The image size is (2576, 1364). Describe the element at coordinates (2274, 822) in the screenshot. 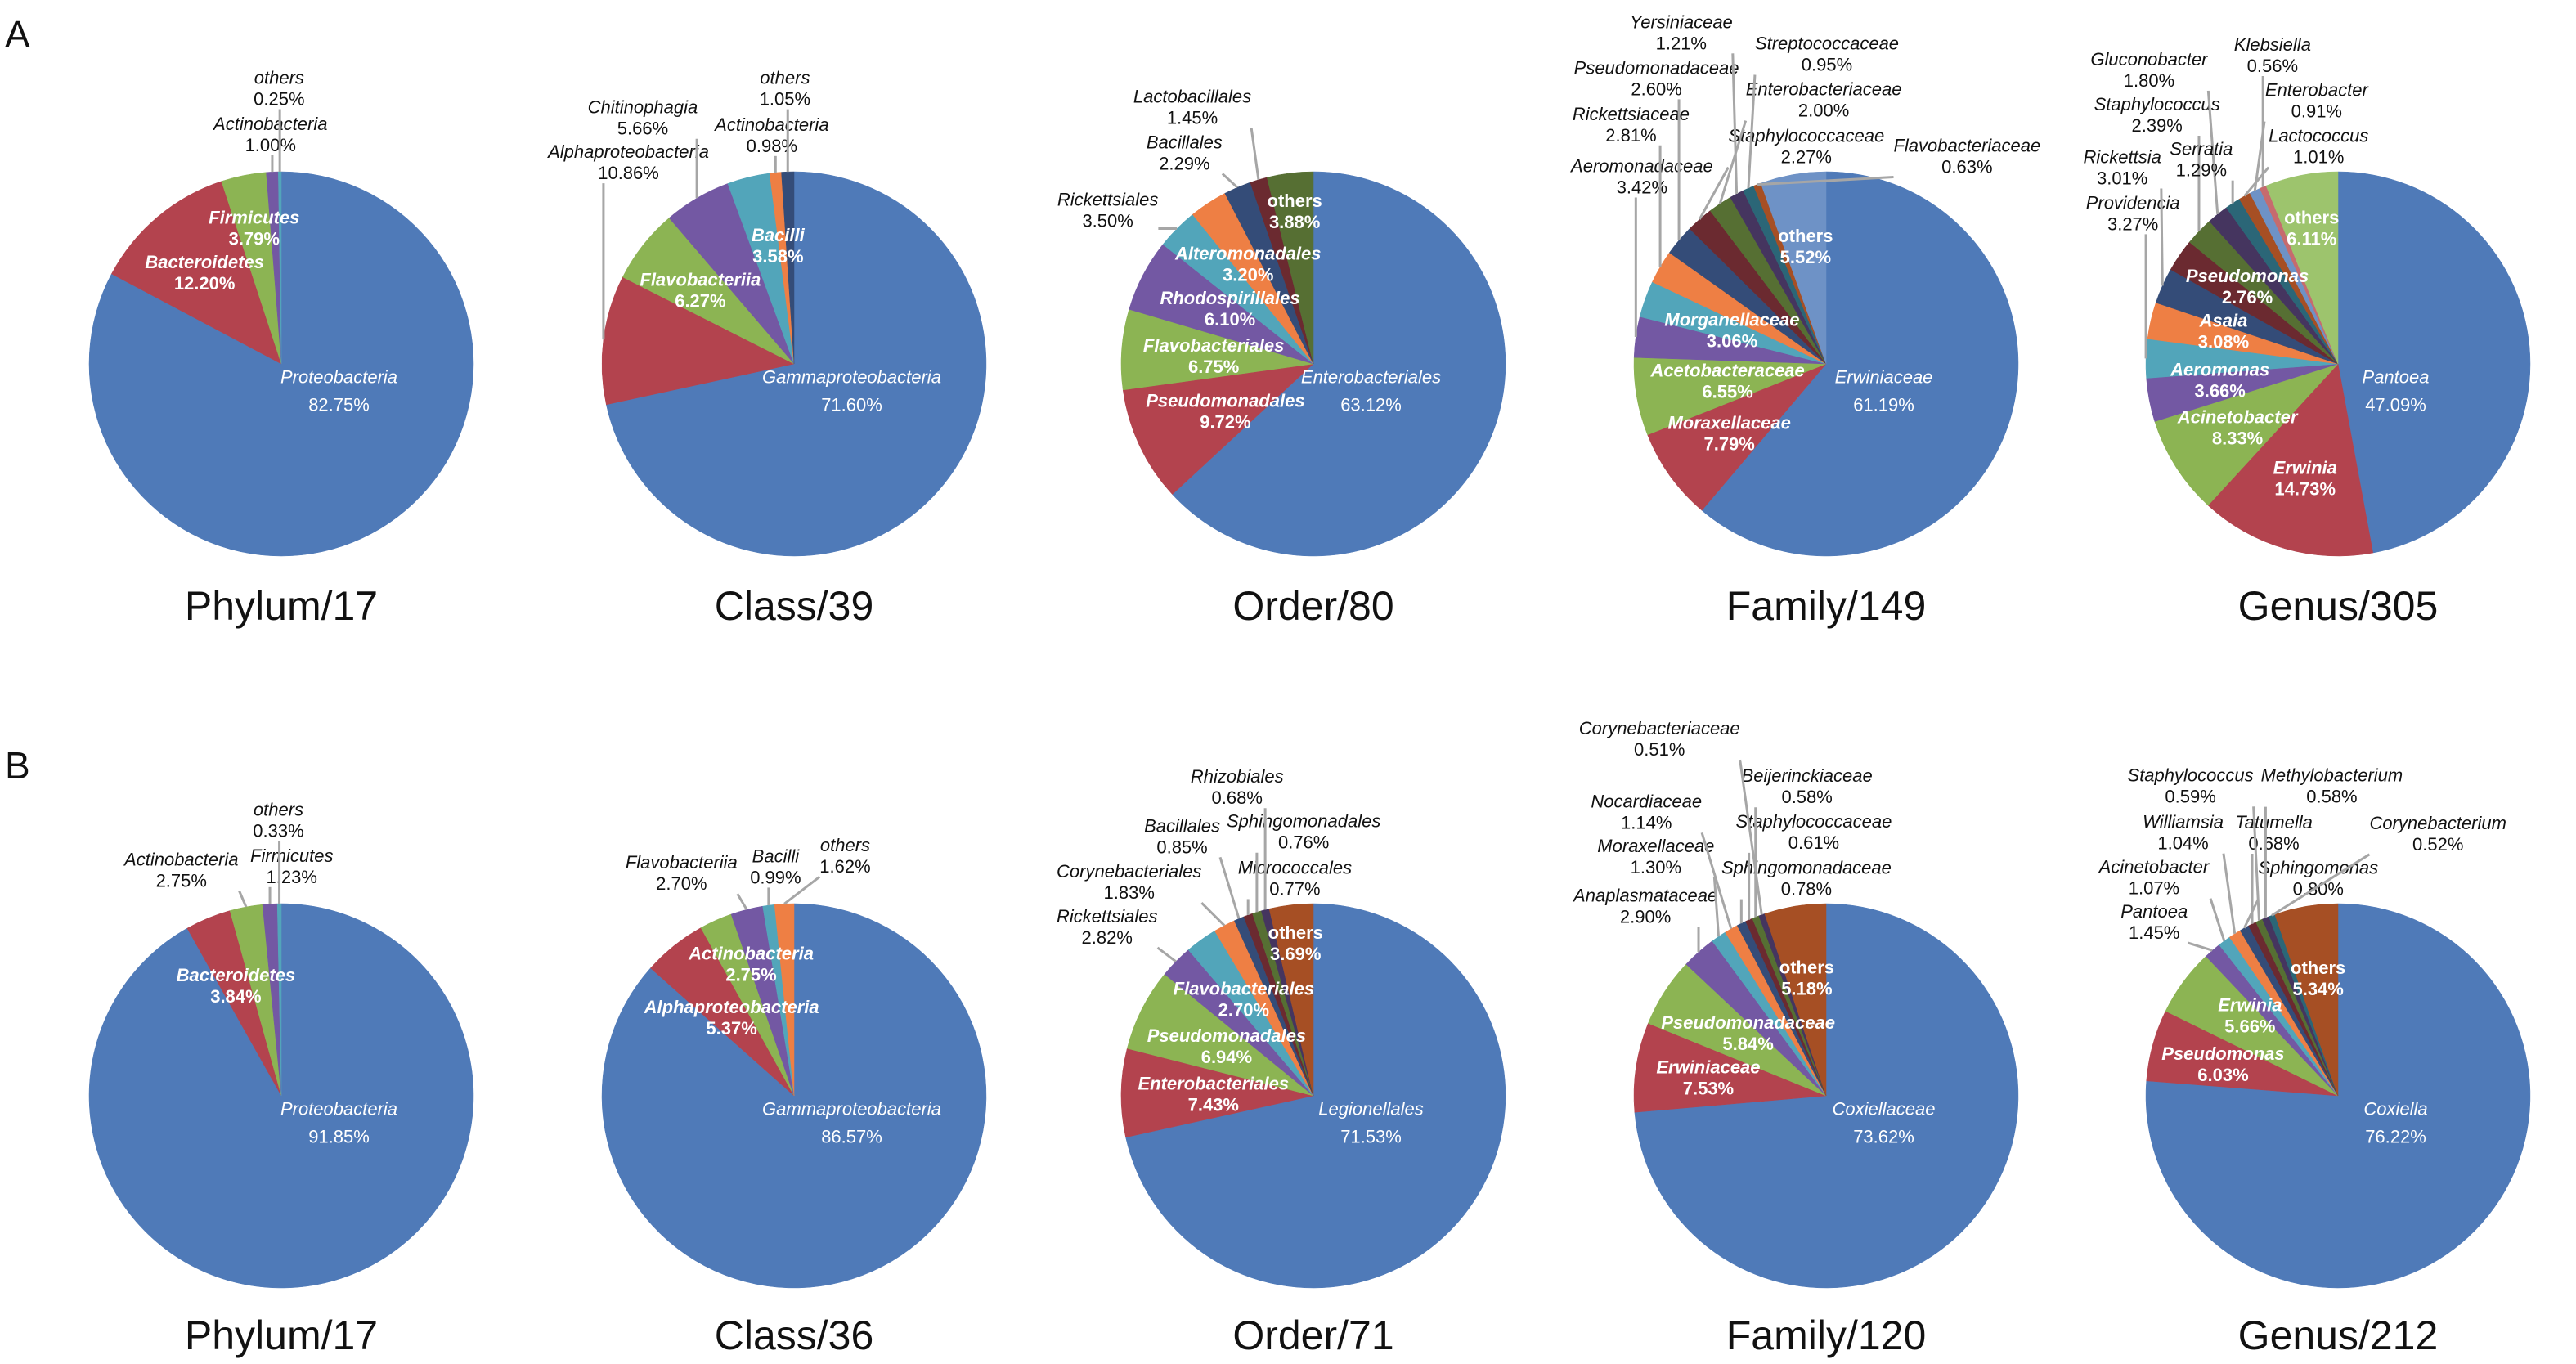

I see `slice-label: Tatumella` at that location.